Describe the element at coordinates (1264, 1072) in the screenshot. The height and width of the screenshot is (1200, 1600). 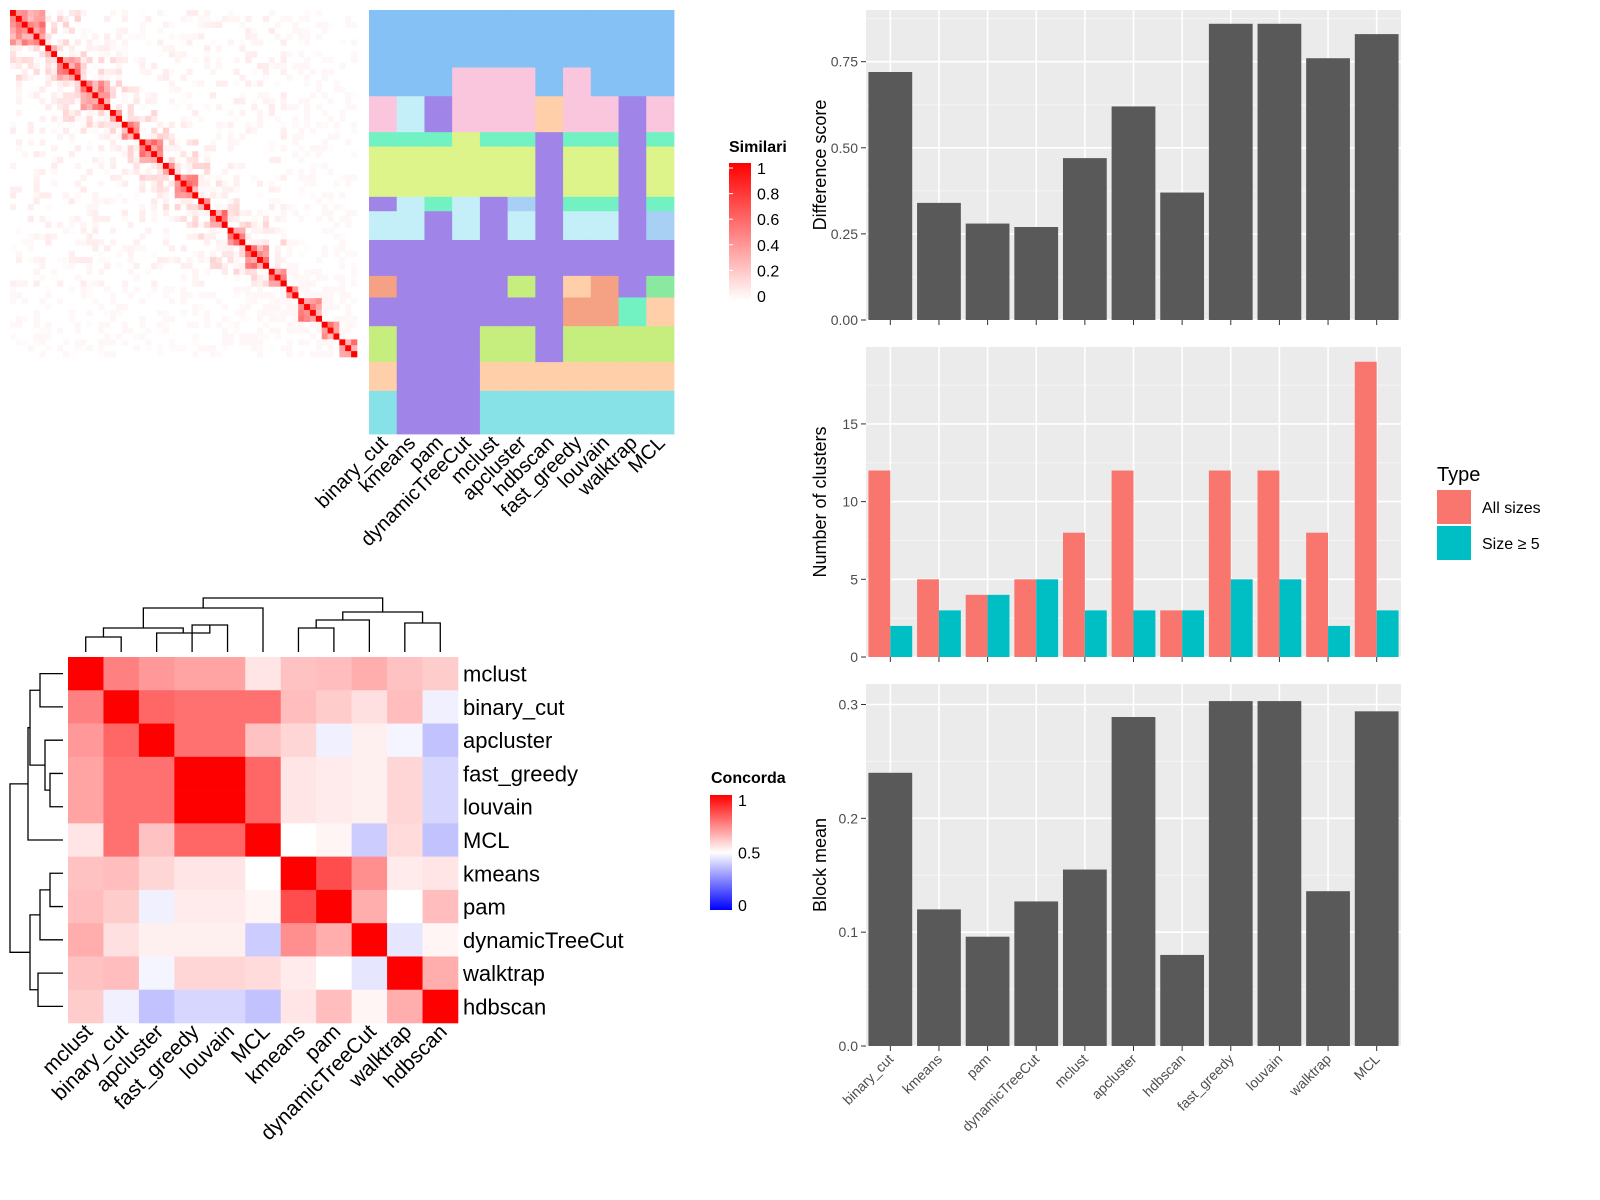
I see `x-tick-label: louvain` at that location.